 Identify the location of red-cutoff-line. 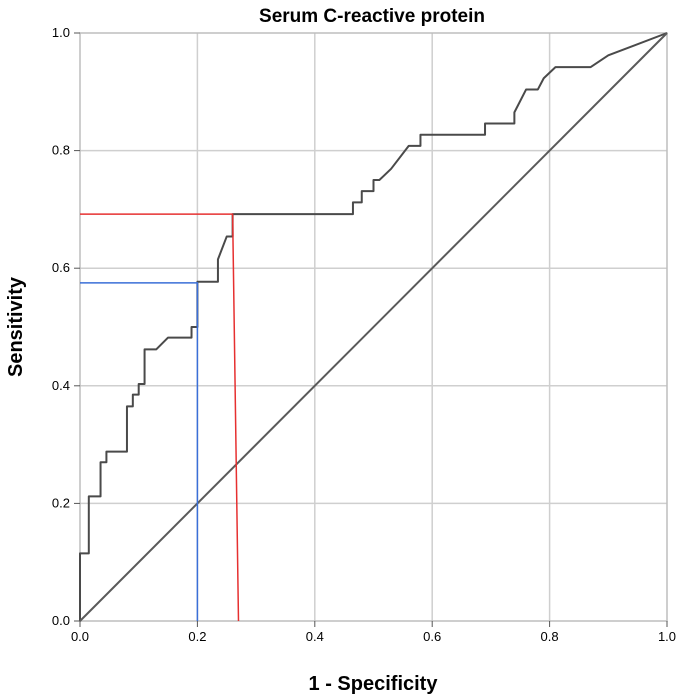
(160, 417).